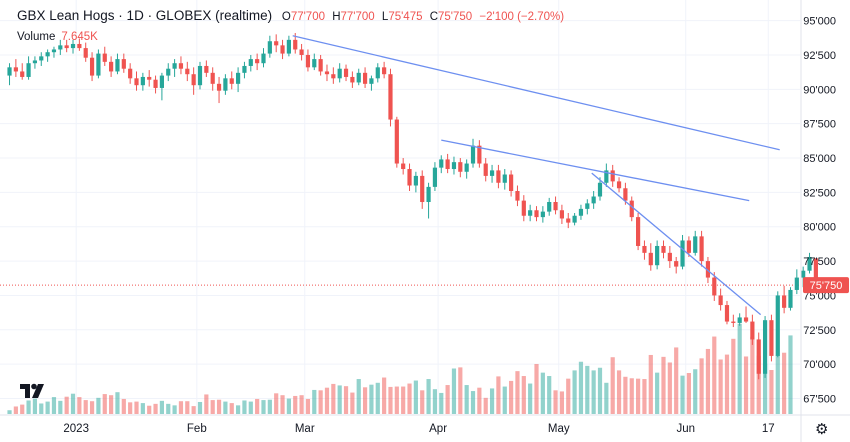 Image resolution: width=850 pixels, height=442 pixels. Describe the element at coordinates (819, 400) in the screenshot. I see `price-tick-label: 67'500` at that location.